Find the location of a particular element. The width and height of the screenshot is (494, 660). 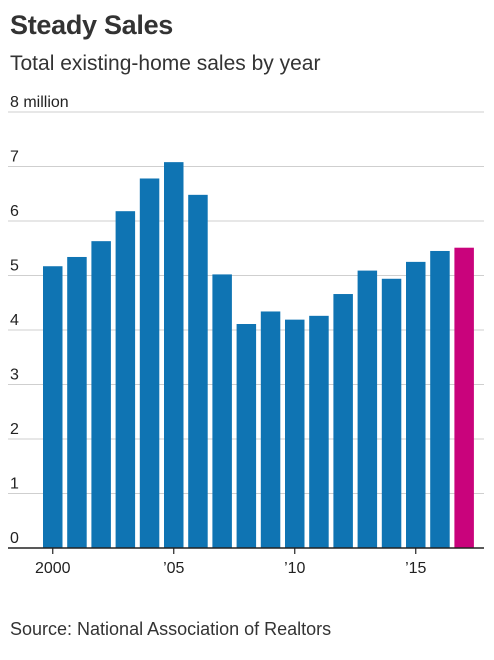

y-tick-label: 5 is located at coordinates (14, 266).